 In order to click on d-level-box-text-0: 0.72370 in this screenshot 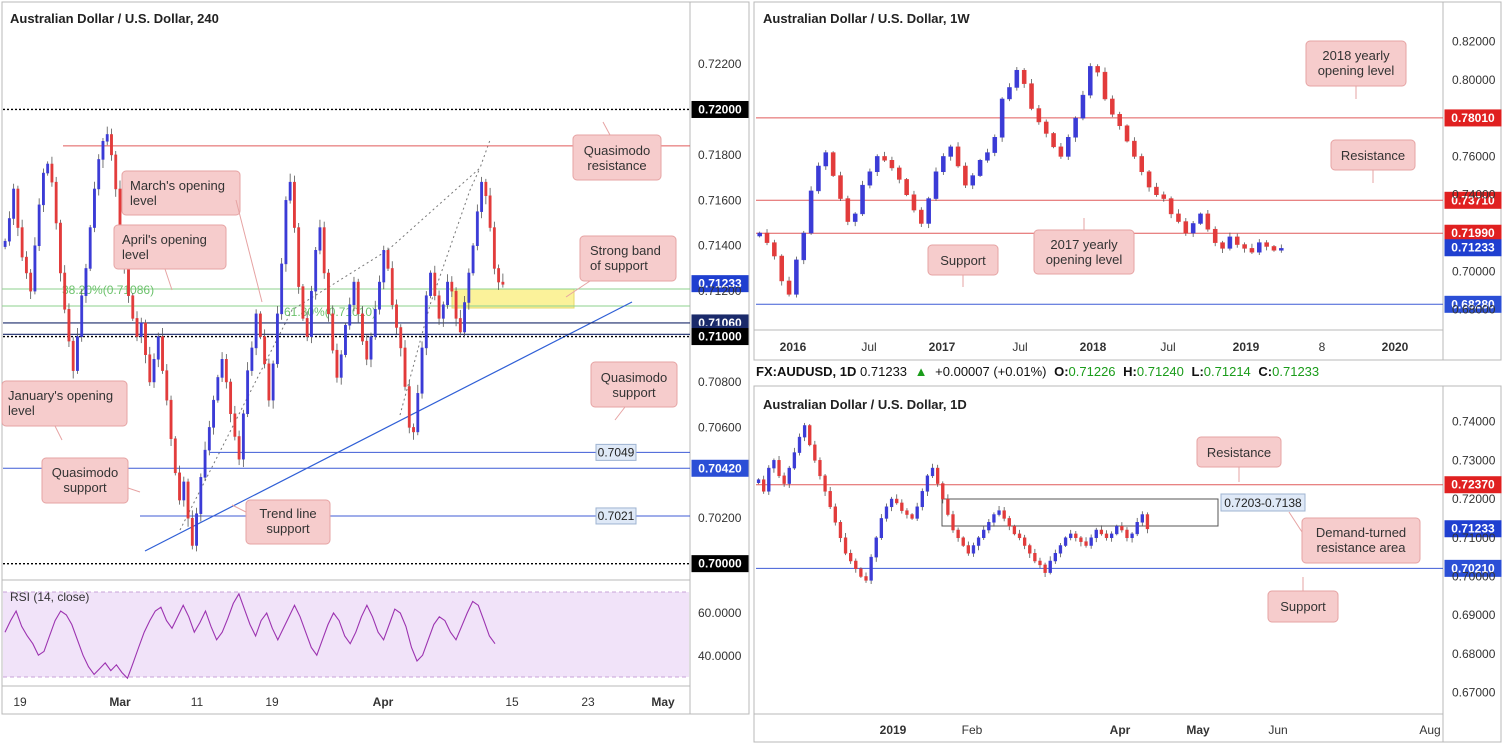, I will do `click(1473, 485)`.